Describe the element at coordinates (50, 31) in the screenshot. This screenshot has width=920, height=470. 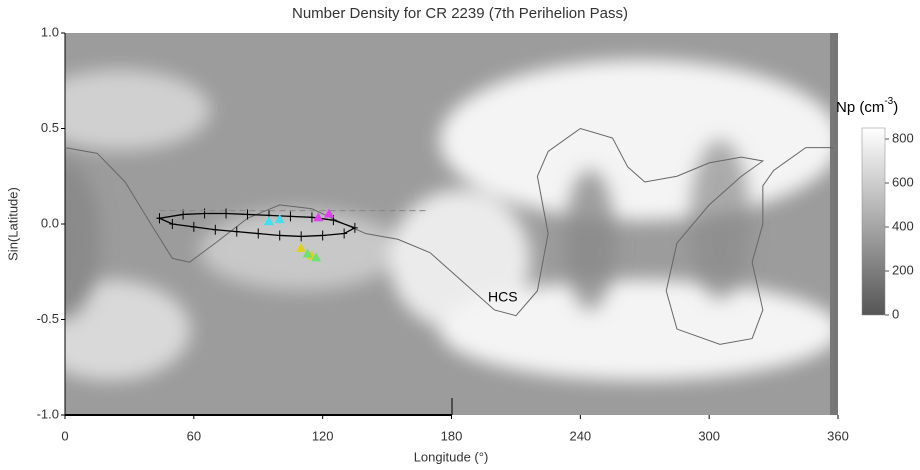
I see `y-tick-label: 1.0` at that location.